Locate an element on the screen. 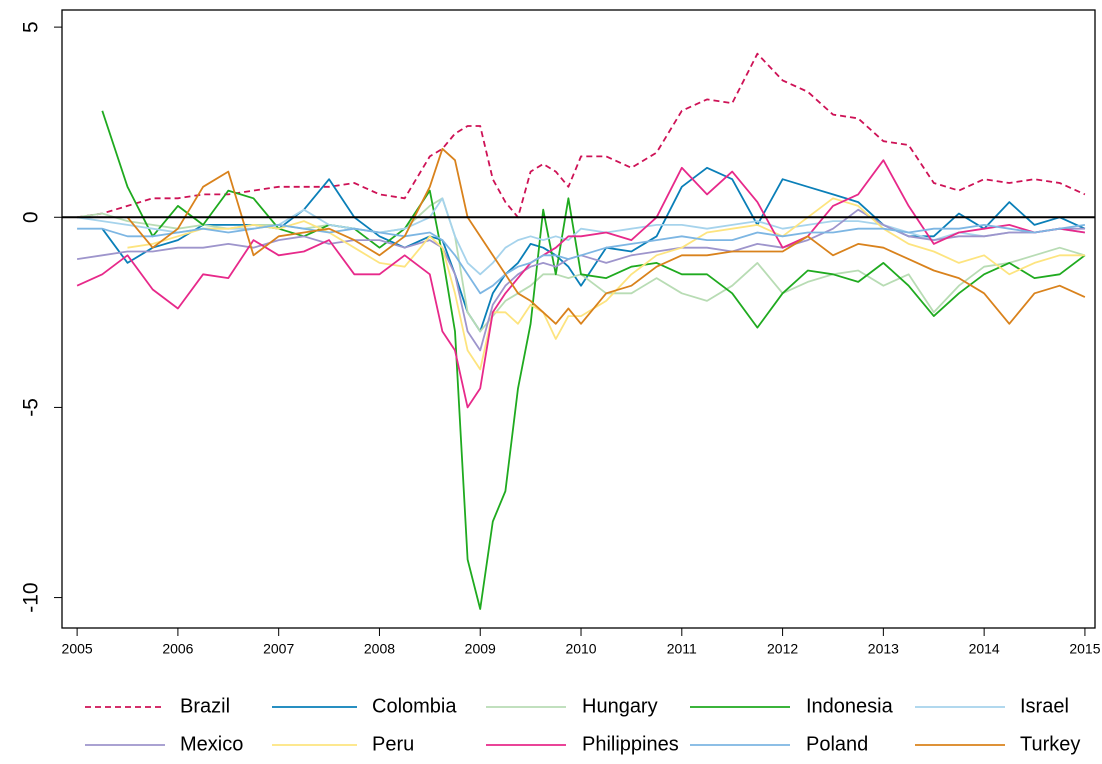 The width and height of the screenshot is (1102, 764). series-line is located at coordinates (581, 259).